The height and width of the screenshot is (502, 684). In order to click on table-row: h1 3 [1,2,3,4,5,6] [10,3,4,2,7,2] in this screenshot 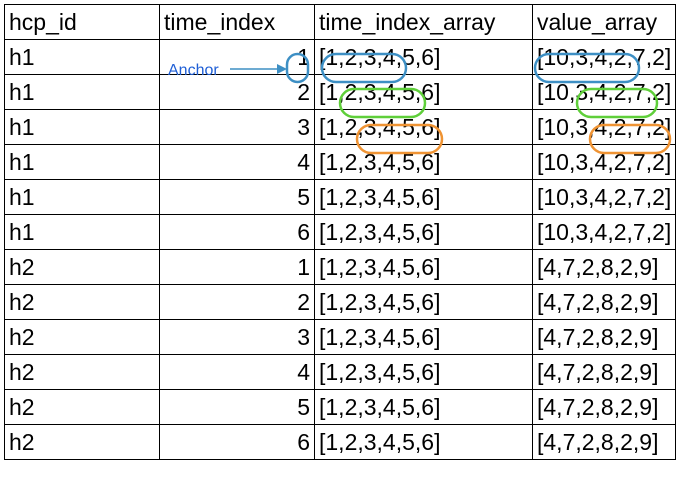, I will do `click(340, 127)`.